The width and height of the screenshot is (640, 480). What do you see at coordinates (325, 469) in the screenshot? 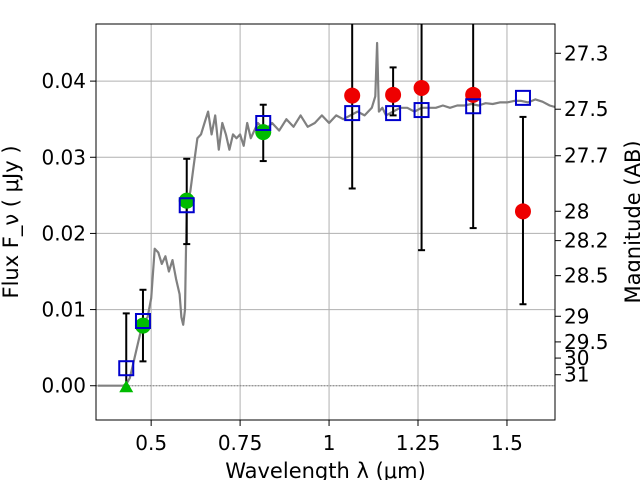
I see `x-axis-label: Wavelength λ (μm)` at bounding box center [325, 469].